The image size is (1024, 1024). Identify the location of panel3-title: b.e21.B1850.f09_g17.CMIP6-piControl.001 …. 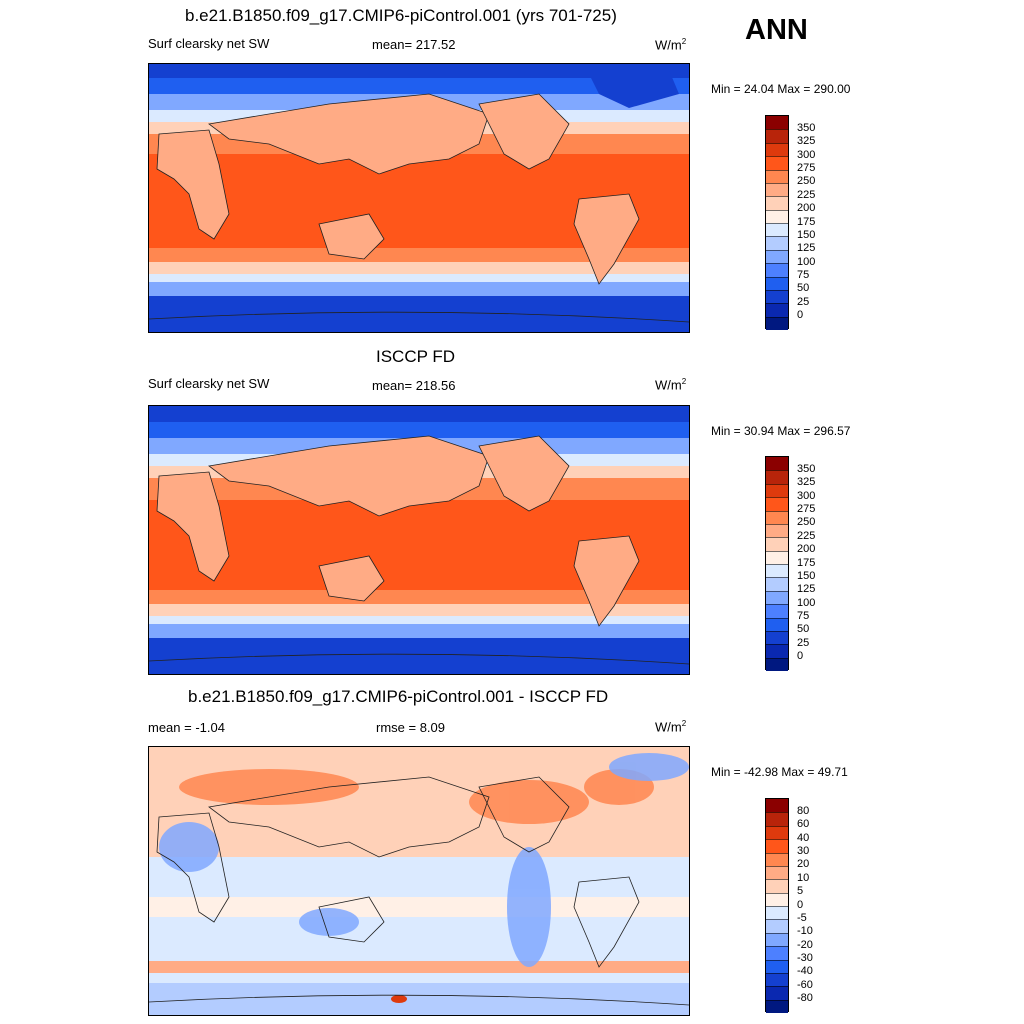
(398, 696).